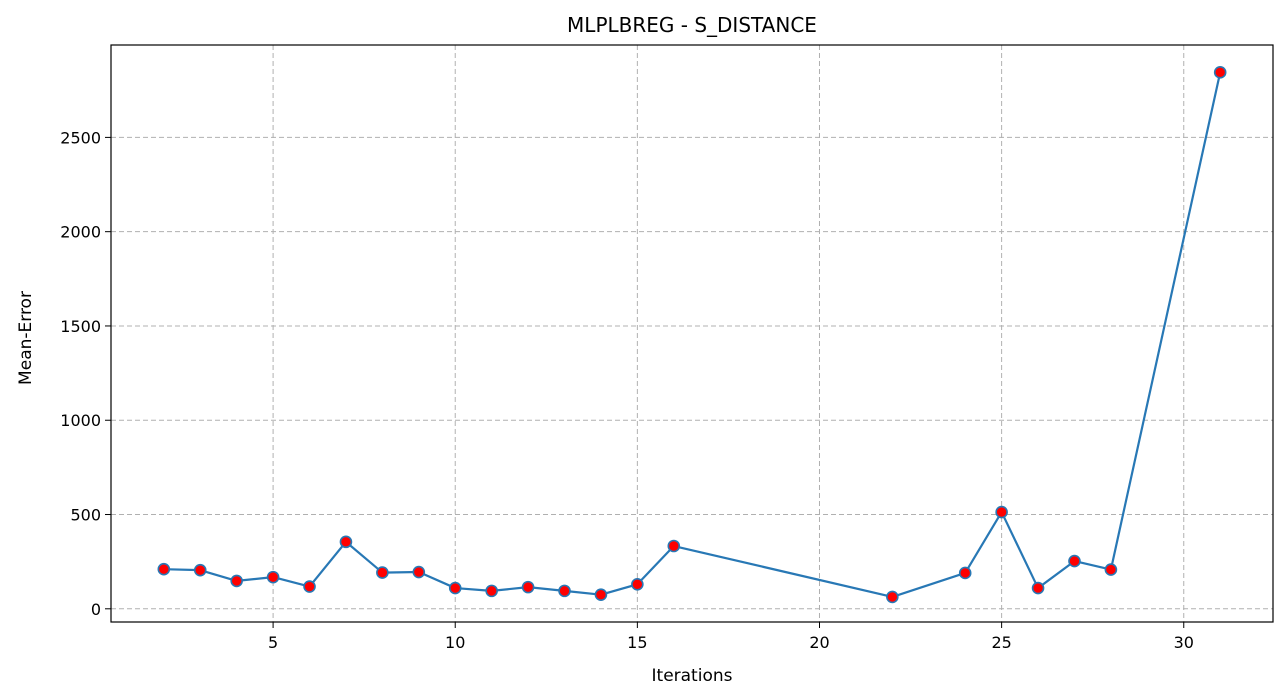 The image size is (1288, 700). Describe the element at coordinates (96, 609) in the screenshot. I see `y-tick-label: 0` at that location.